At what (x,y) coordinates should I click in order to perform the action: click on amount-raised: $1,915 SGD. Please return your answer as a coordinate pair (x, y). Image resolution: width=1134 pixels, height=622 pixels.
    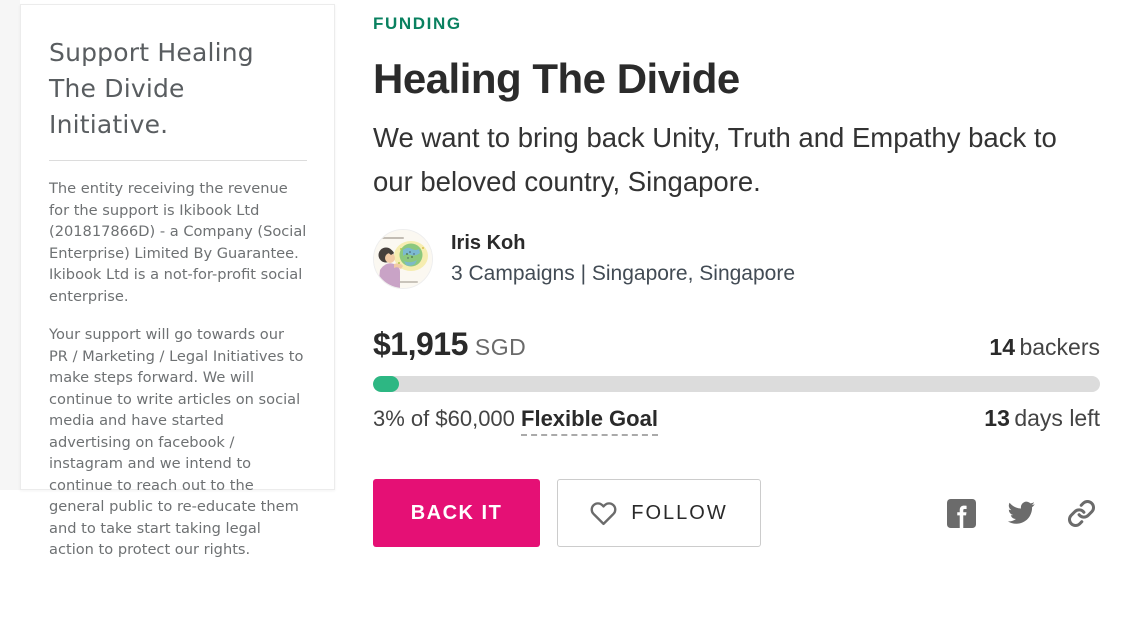
    Looking at the image, I should click on (449, 344).